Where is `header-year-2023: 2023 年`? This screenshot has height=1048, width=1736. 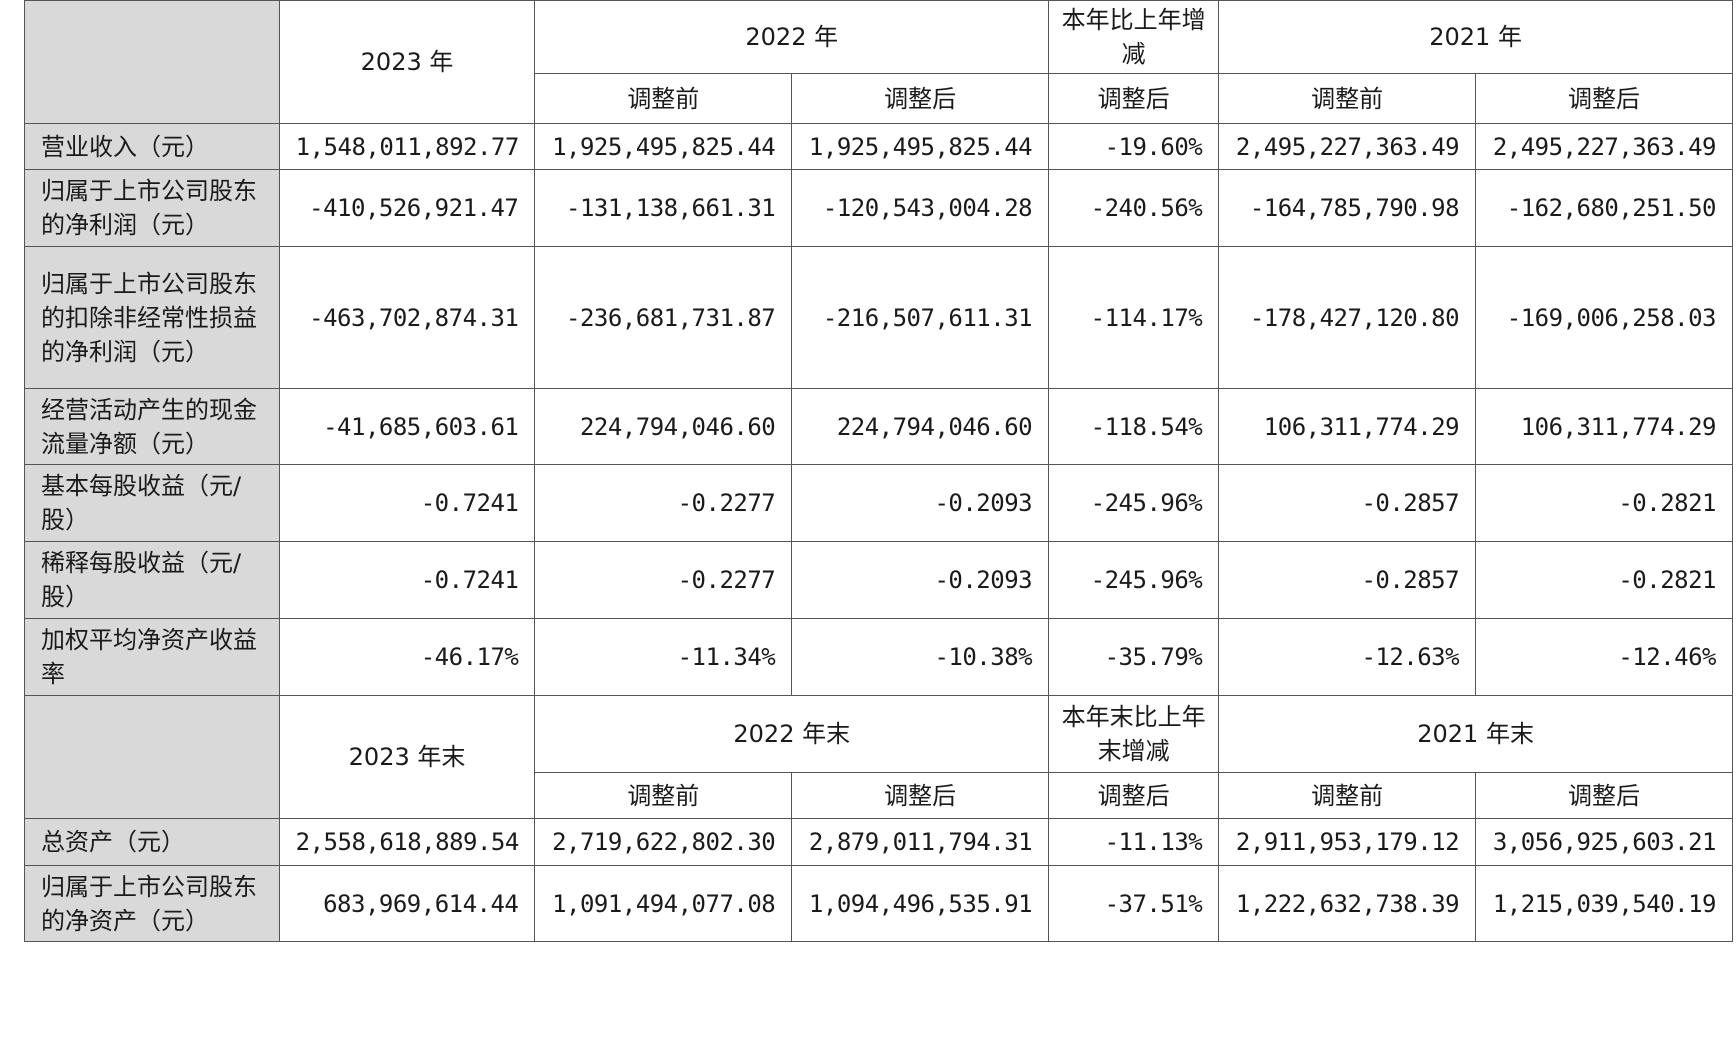 header-year-2023: 2023 年 is located at coordinates (407, 62).